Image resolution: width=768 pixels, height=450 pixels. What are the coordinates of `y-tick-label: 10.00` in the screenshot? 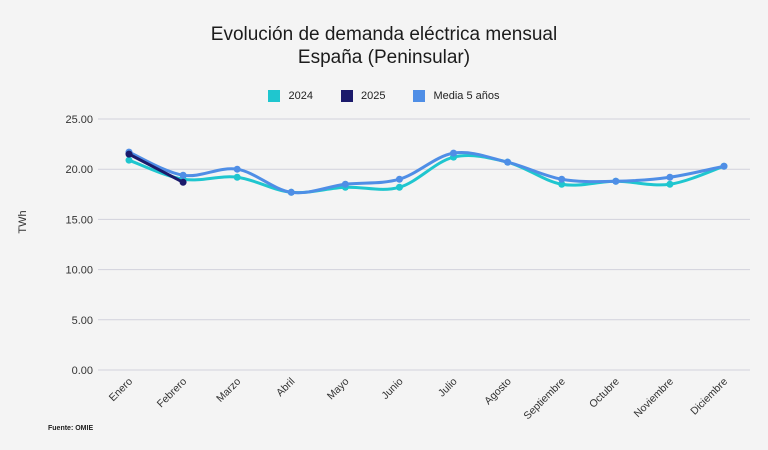 It's located at (79, 271).